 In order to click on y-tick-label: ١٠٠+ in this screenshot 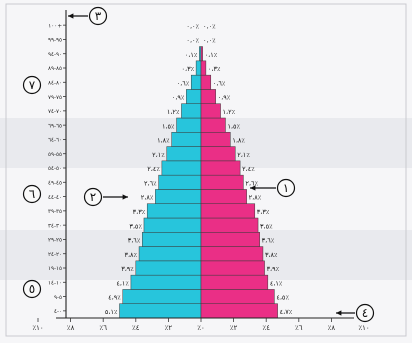, I will do `click(55, 26)`.